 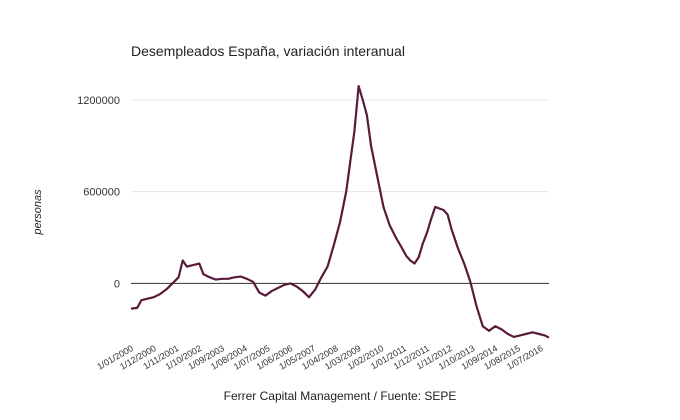 I want to click on grid, so click(x=340, y=146).